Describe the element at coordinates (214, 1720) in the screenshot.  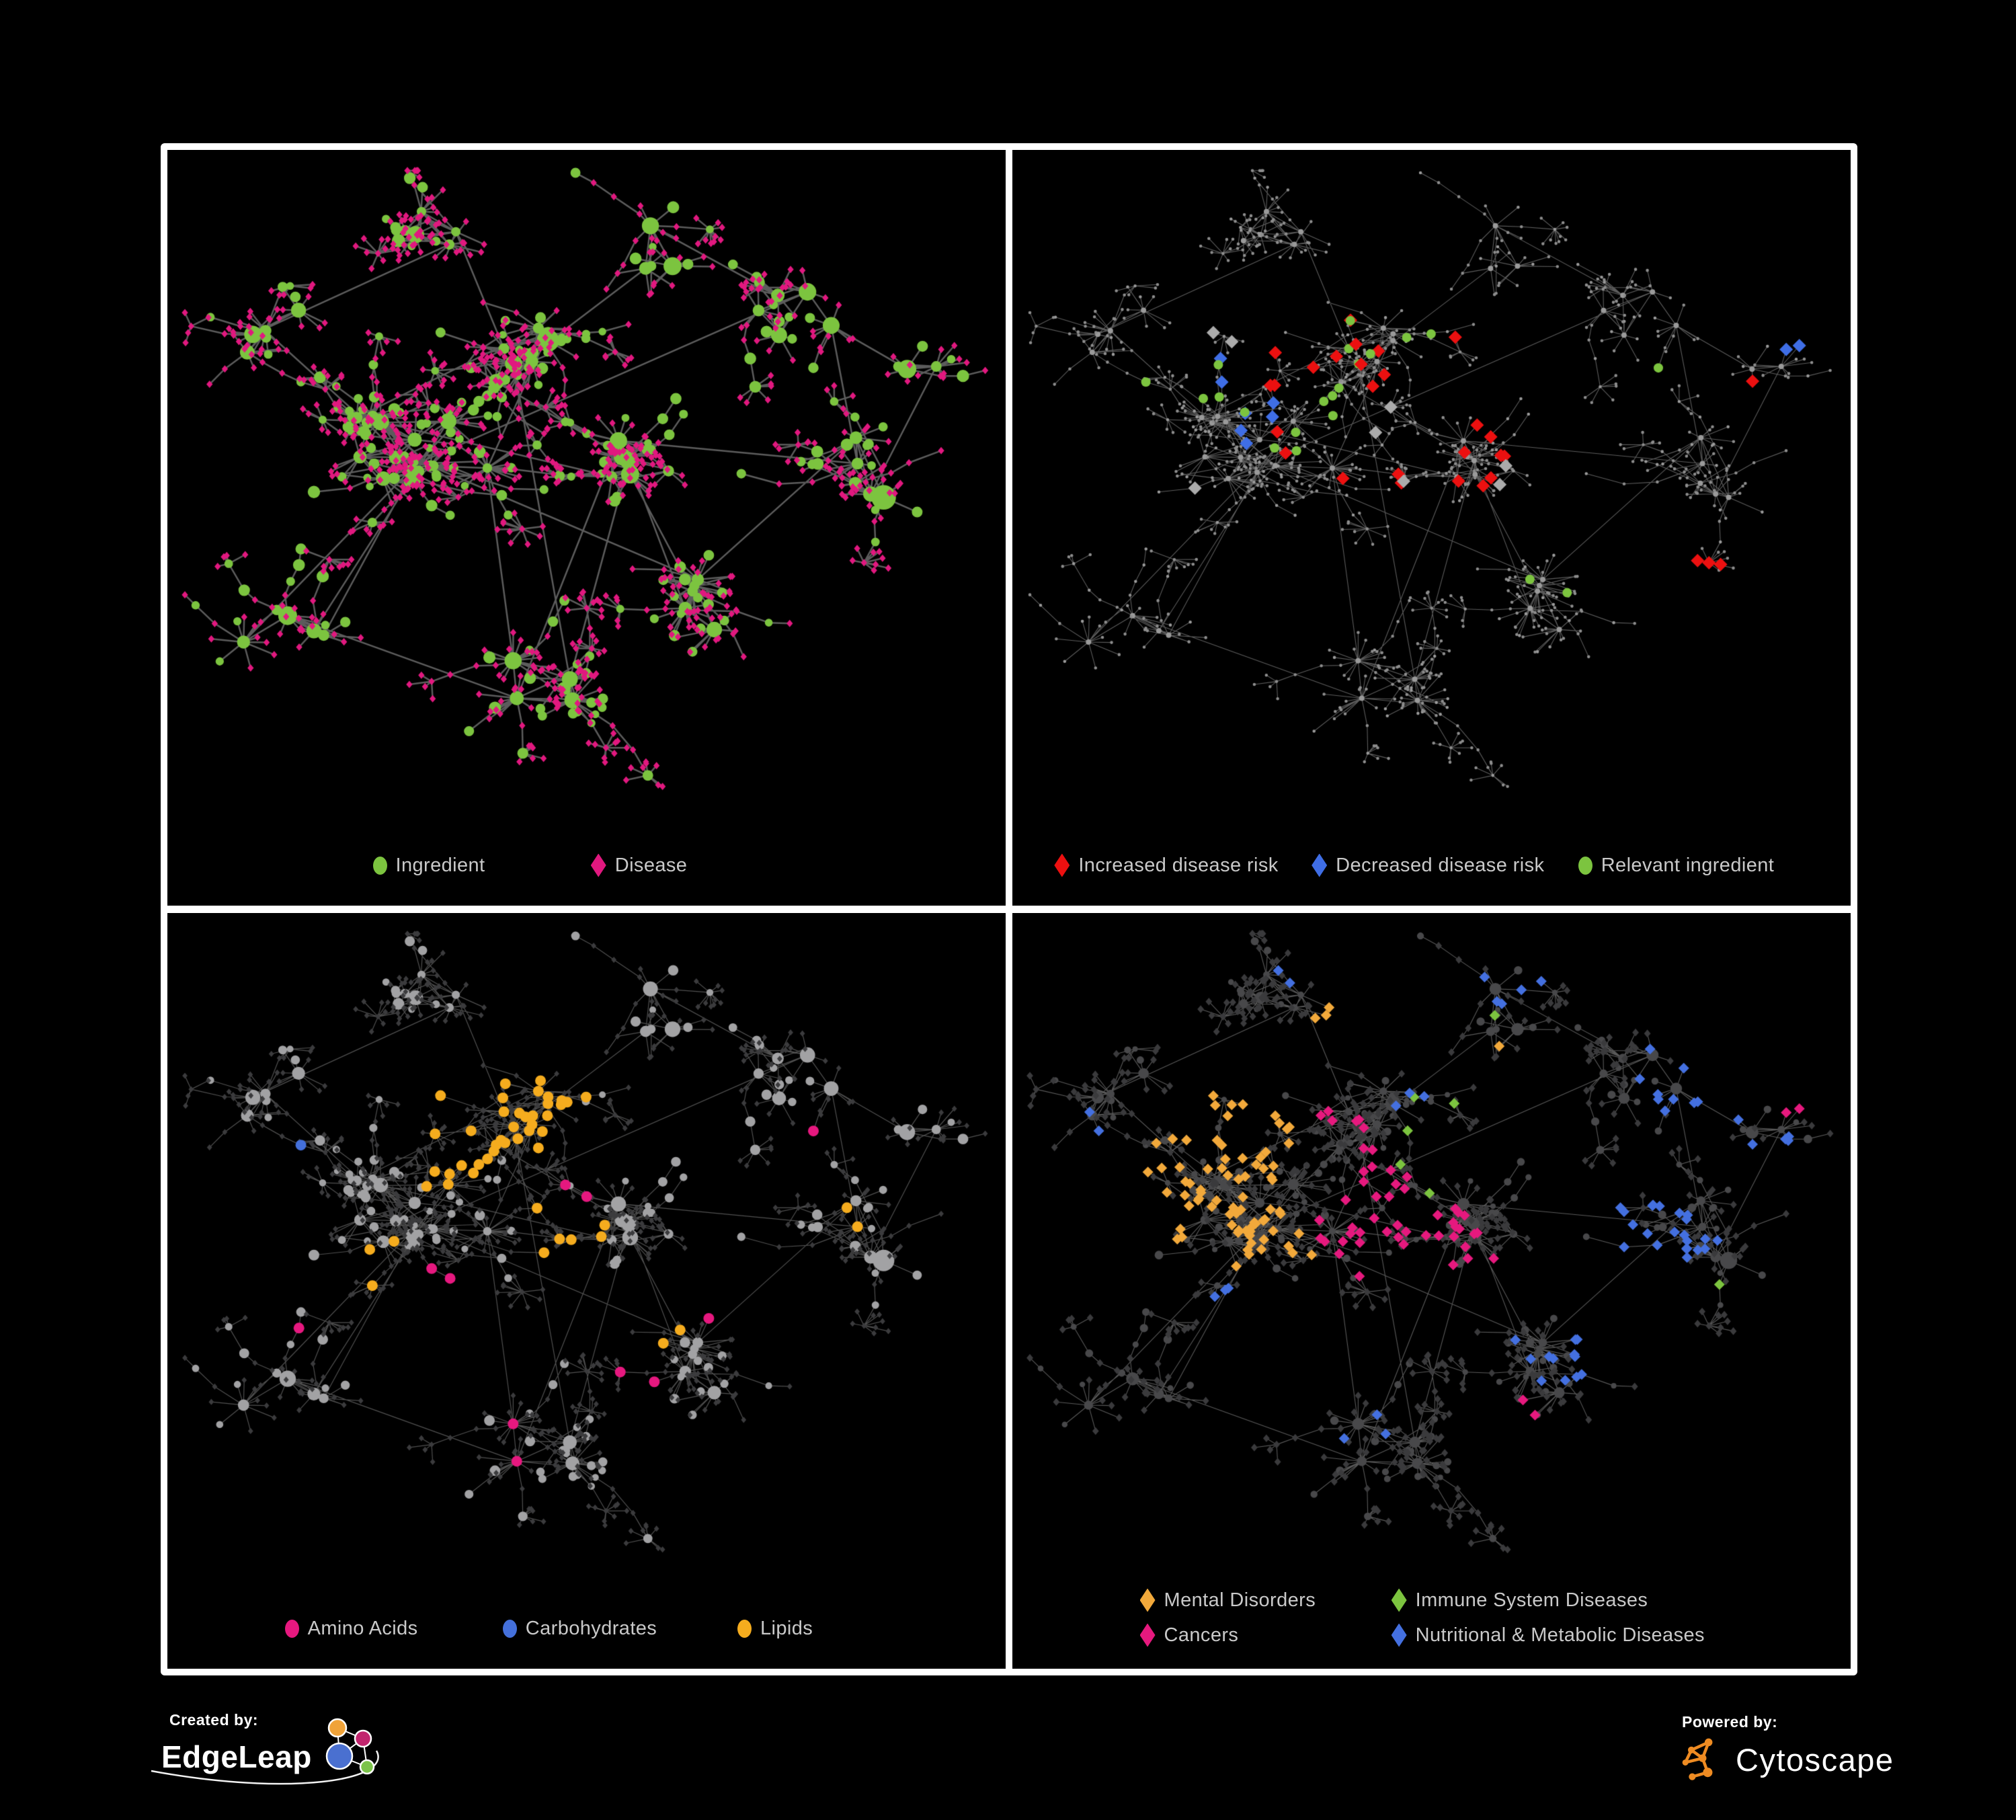
I see `created-by-label: Created by:` at that location.